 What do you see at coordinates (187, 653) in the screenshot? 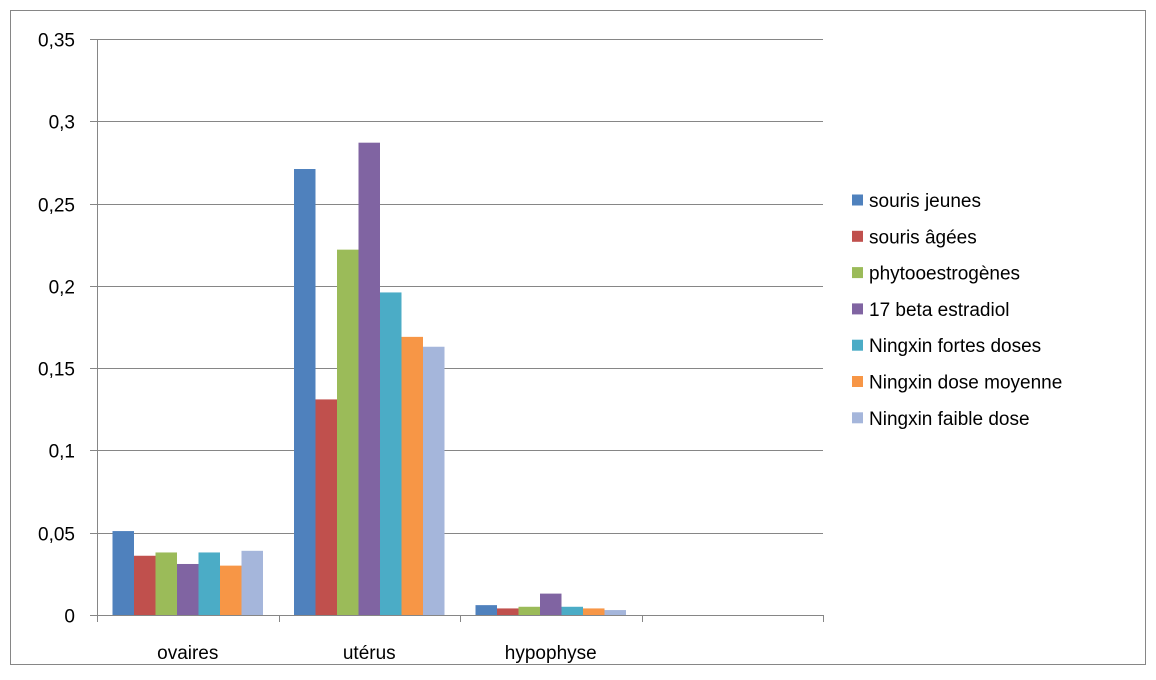
I see `x-category-label: ovaires` at bounding box center [187, 653].